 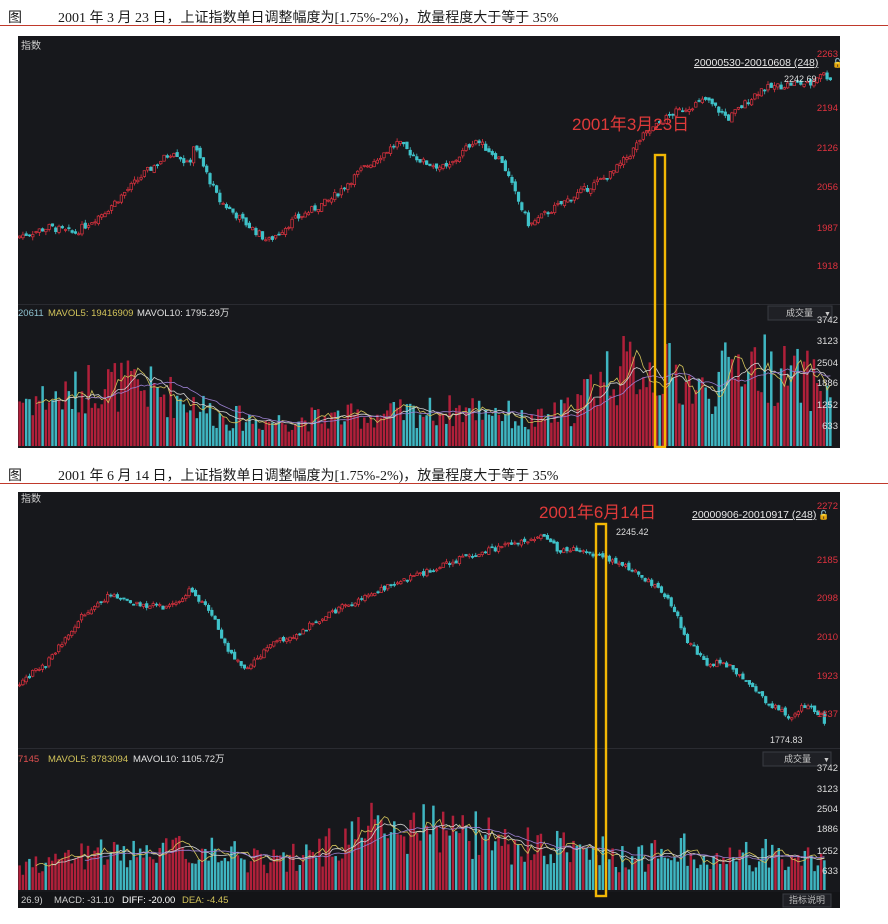 I want to click on min-label: 1774.83, so click(x=786, y=740).